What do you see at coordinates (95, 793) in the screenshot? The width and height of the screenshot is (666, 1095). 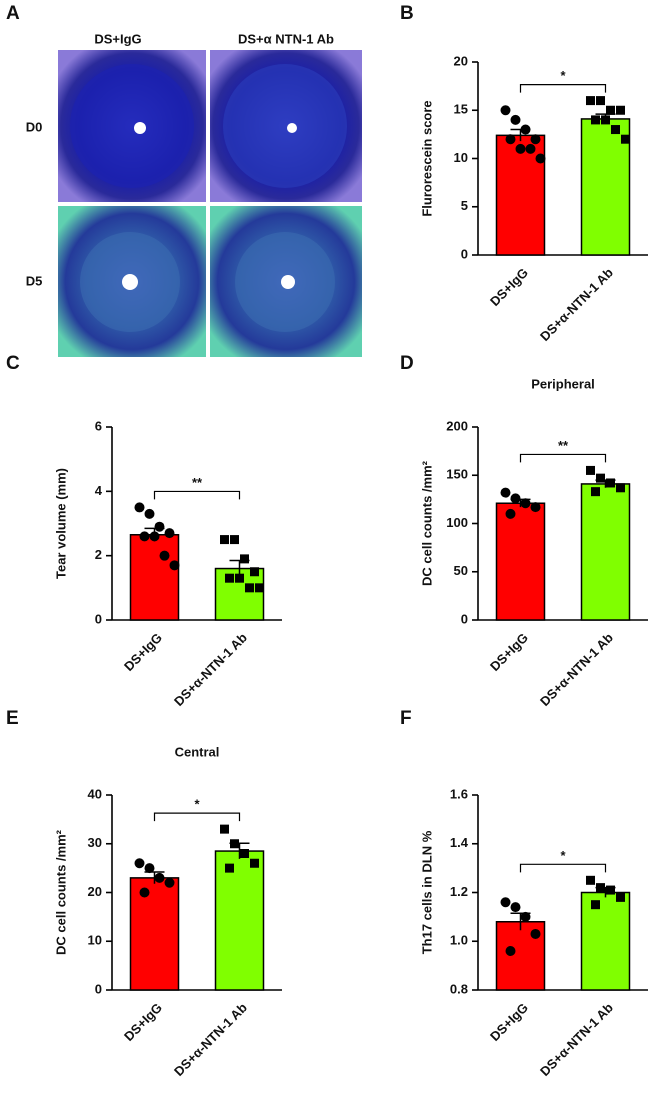 I see `y-tick-label: 40` at bounding box center [95, 793].